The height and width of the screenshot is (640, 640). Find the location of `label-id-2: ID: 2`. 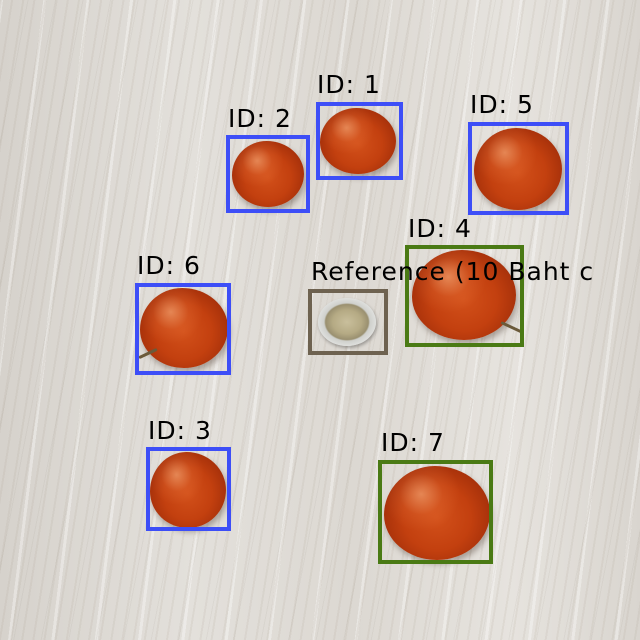

label-id-2: ID: 2 is located at coordinates (260, 118).